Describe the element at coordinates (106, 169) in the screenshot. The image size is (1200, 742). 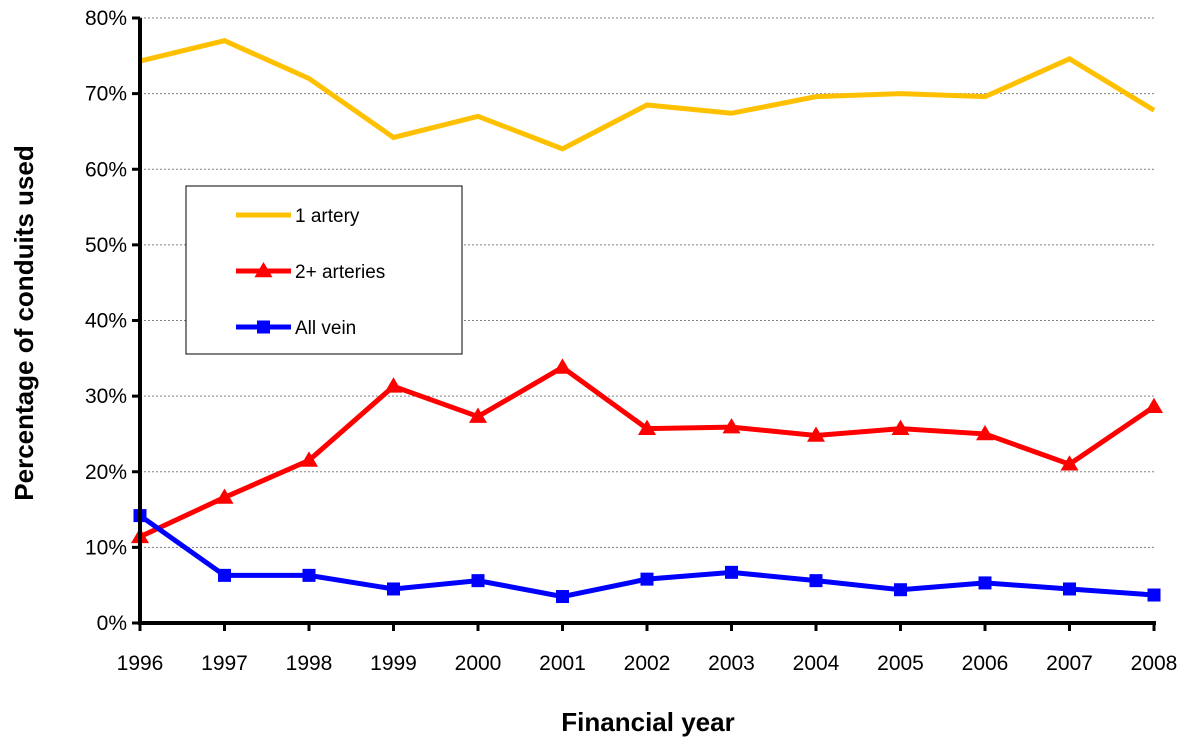
I see `y-tick-label: 60%` at that location.